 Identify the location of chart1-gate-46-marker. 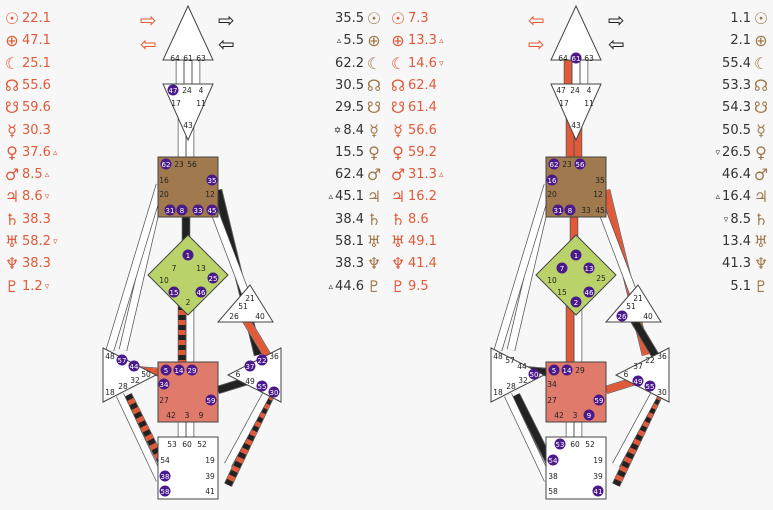
(201, 292).